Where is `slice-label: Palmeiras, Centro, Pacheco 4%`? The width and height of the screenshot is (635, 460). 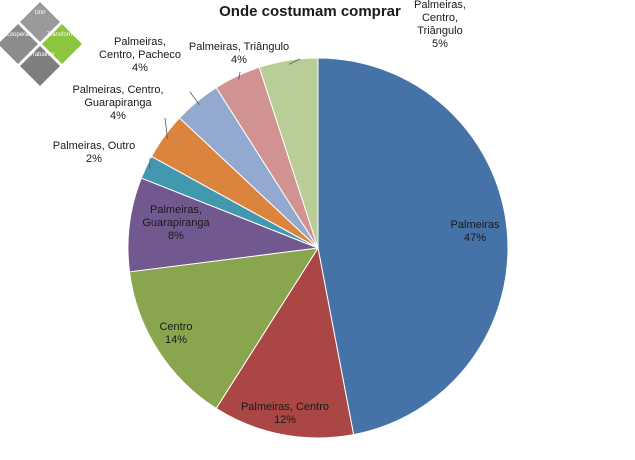
slice-label: Palmeiras, Centro, Pacheco 4% is located at coordinates (140, 55).